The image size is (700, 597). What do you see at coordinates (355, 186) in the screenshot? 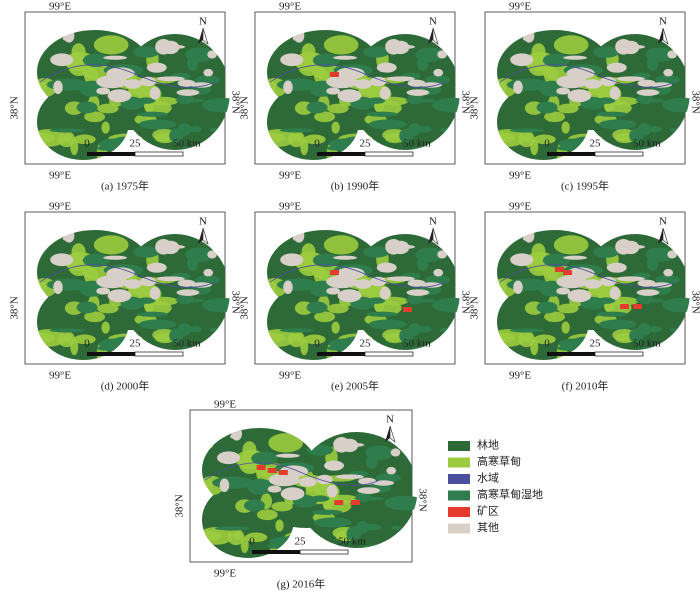
I see `panel-caption: (b) 1990年` at bounding box center [355, 186].